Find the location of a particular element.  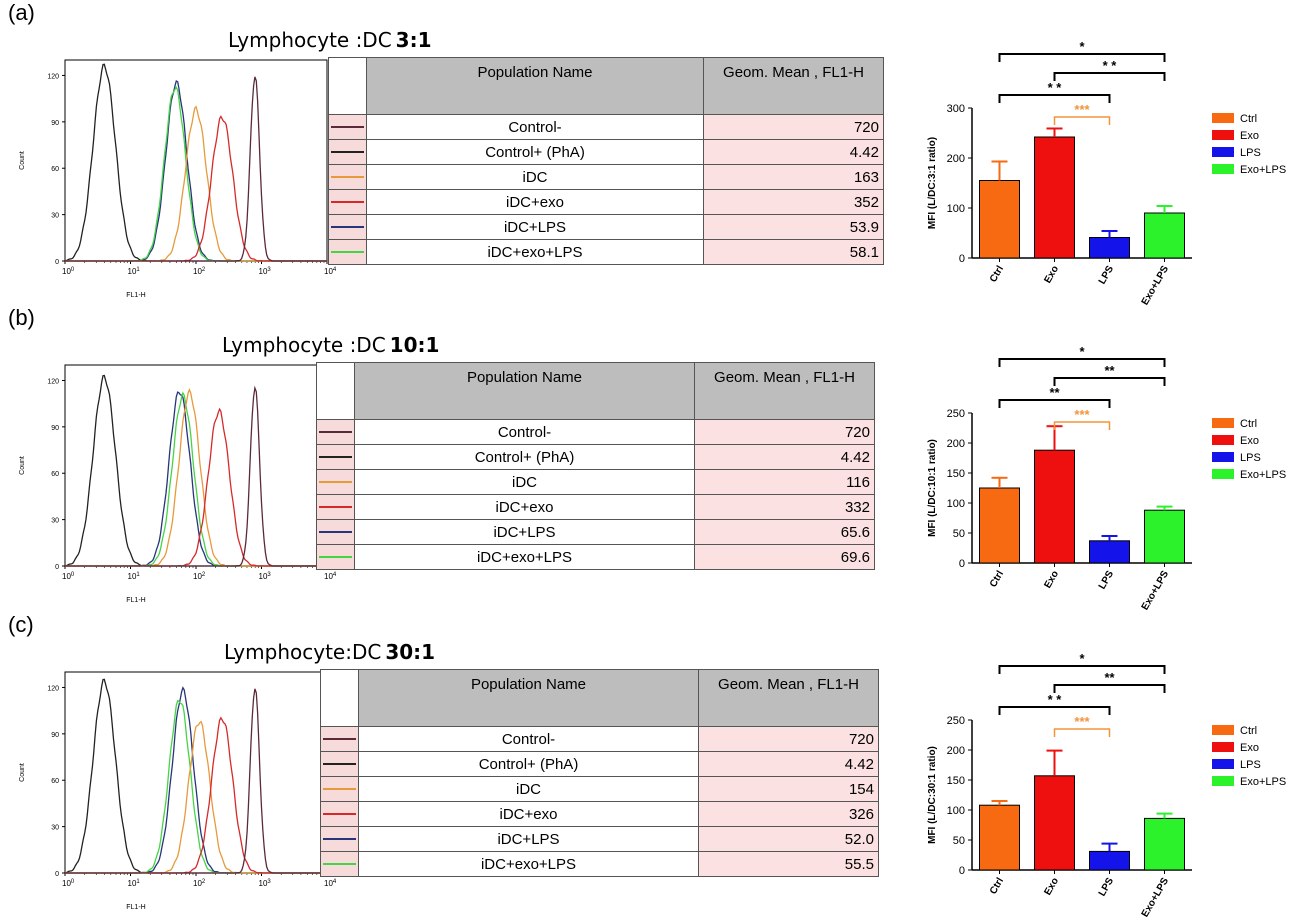

bar-xtick-label: Exo is located at coordinates (1051, 274).